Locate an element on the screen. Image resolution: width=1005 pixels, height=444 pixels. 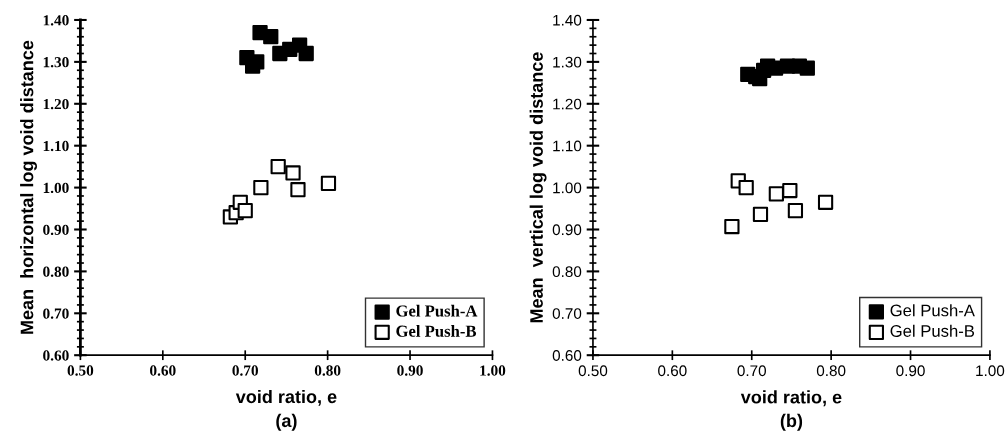
text: (a) is located at coordinates (286, 422).